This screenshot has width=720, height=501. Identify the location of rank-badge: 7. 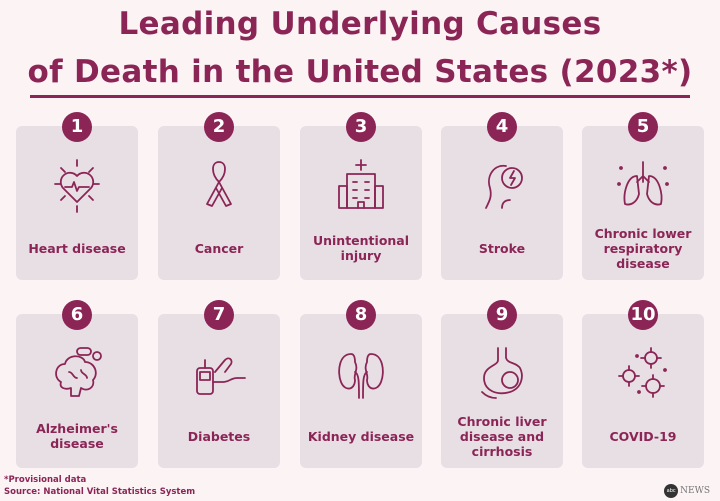
(219, 315).